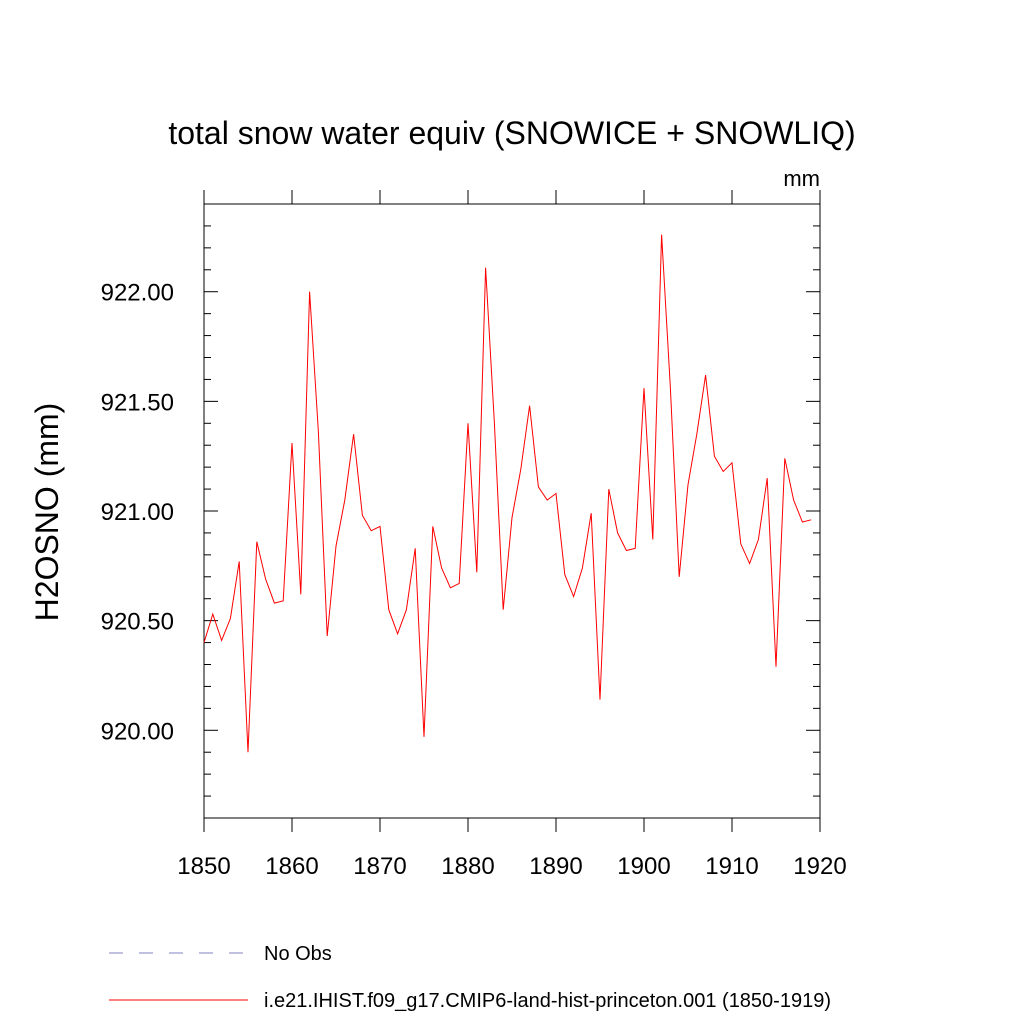 The image size is (1024, 1024). Describe the element at coordinates (555, 866) in the screenshot. I see `x-tick-label: 1890` at that location.